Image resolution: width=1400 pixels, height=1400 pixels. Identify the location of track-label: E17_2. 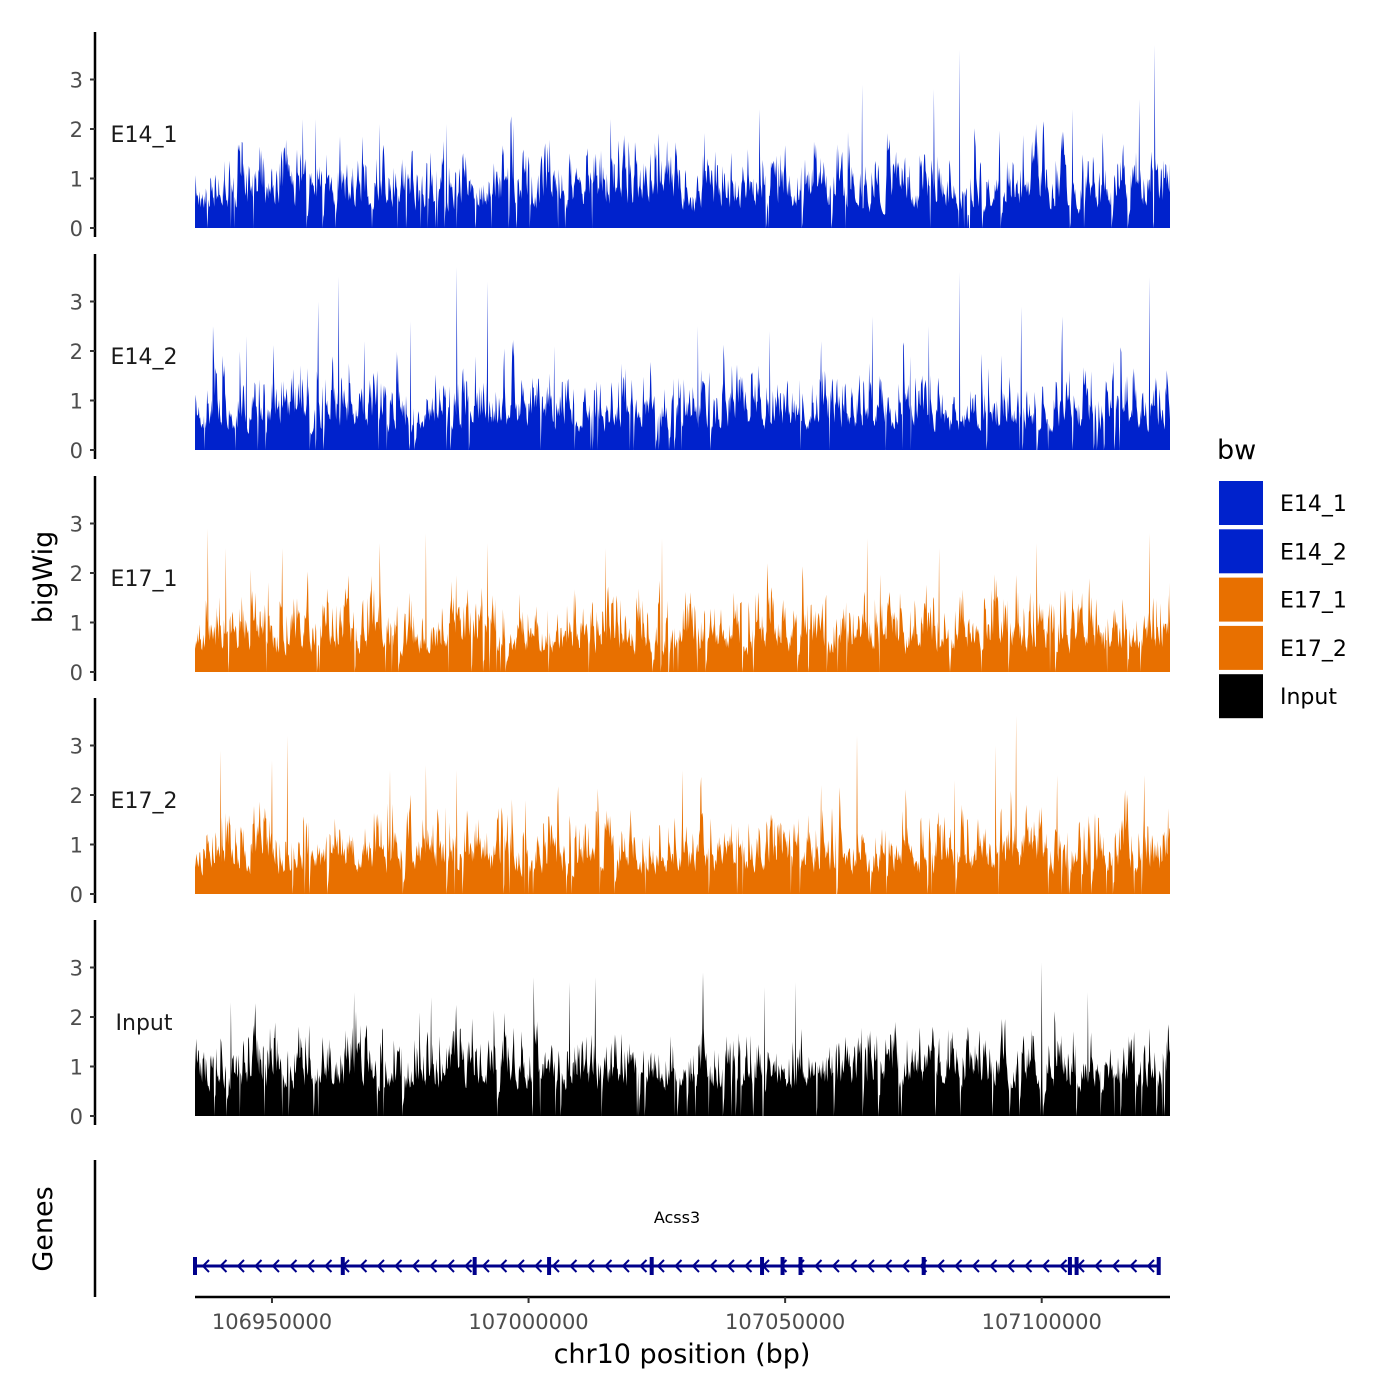
(144, 801).